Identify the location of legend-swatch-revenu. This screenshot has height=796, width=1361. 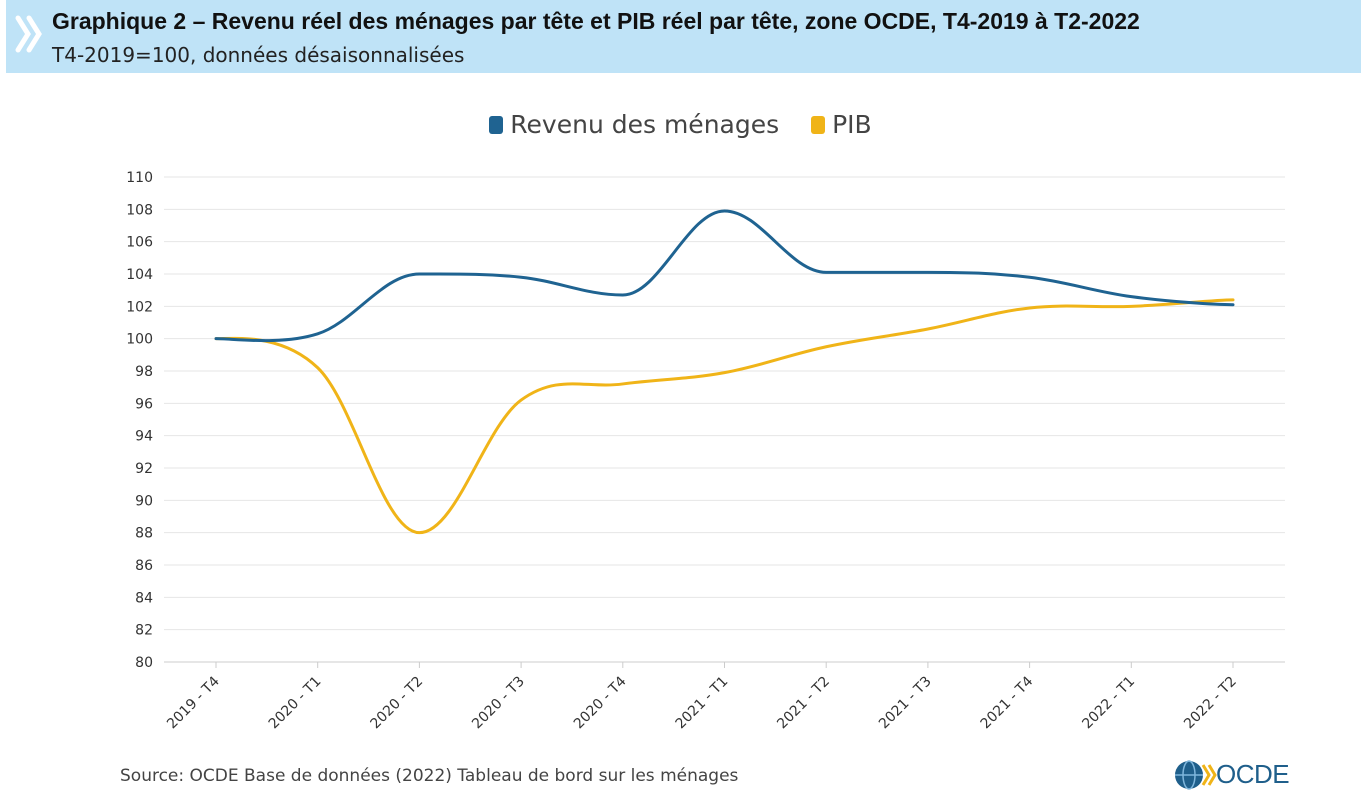
(496, 124).